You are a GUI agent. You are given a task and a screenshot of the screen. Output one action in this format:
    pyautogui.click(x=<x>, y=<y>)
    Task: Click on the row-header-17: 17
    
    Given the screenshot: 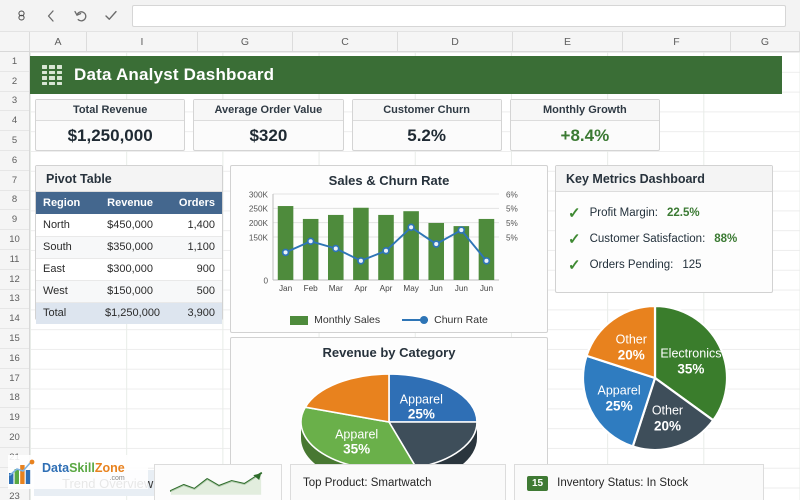 What is the action you would take?
    pyautogui.click(x=14, y=379)
    